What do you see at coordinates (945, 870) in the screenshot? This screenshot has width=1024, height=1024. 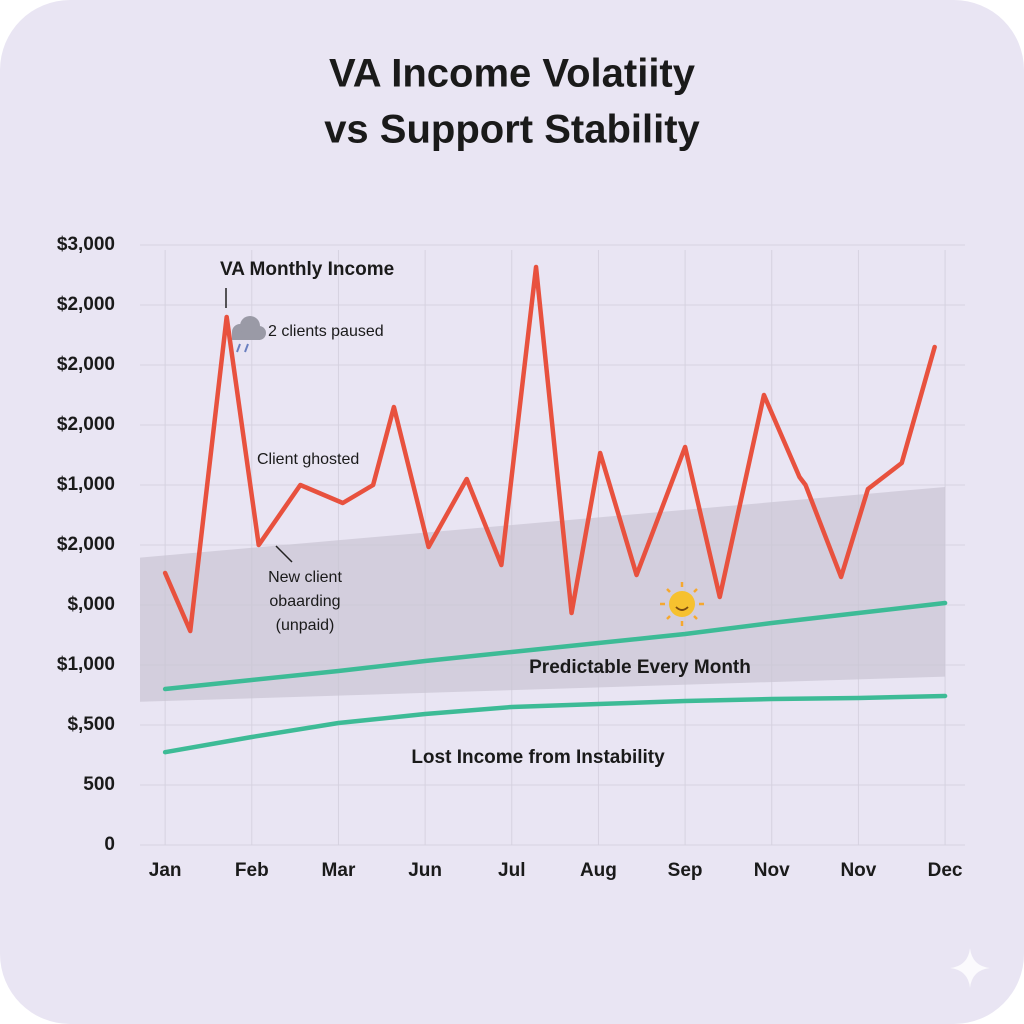 I see `x-tick-label: Dec` at bounding box center [945, 870].